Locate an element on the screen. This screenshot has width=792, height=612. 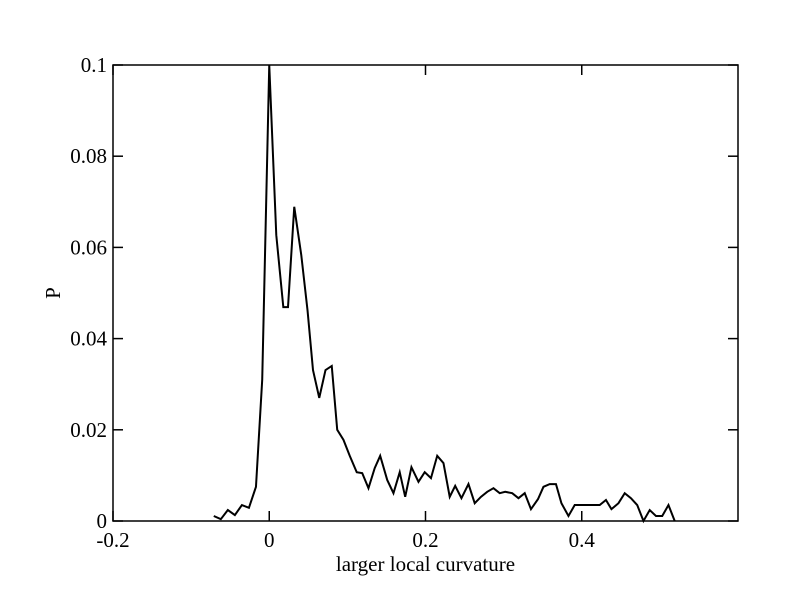
y-tick-label: 0.08 is located at coordinates (88, 156).